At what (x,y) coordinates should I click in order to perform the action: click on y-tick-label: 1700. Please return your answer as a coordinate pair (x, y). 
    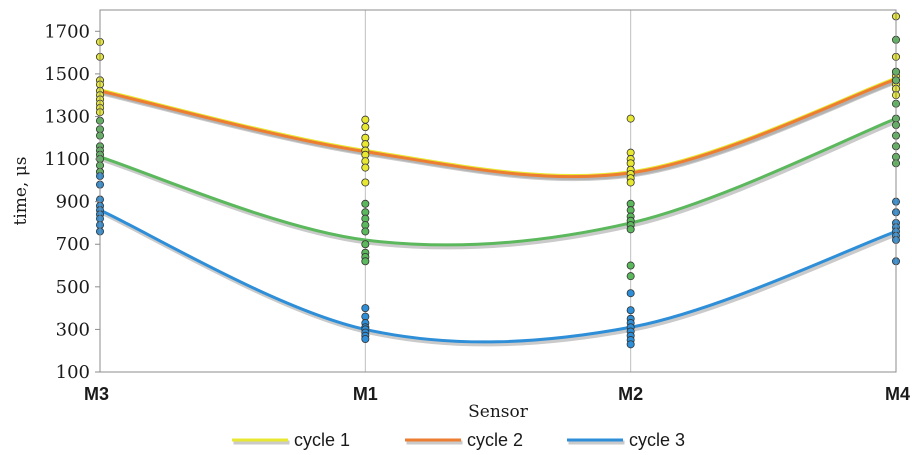
    Looking at the image, I should click on (67, 31).